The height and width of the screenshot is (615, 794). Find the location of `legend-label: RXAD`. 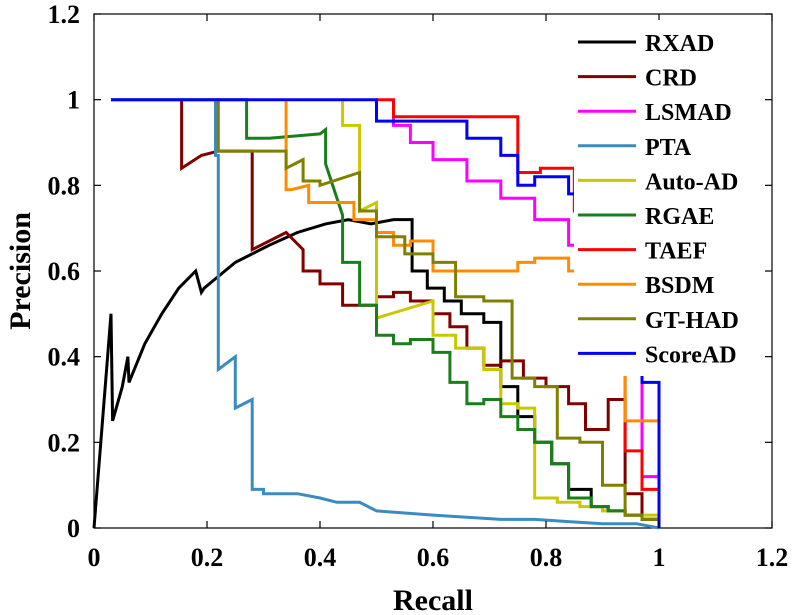

legend-label: RXAD is located at coordinates (679, 44).